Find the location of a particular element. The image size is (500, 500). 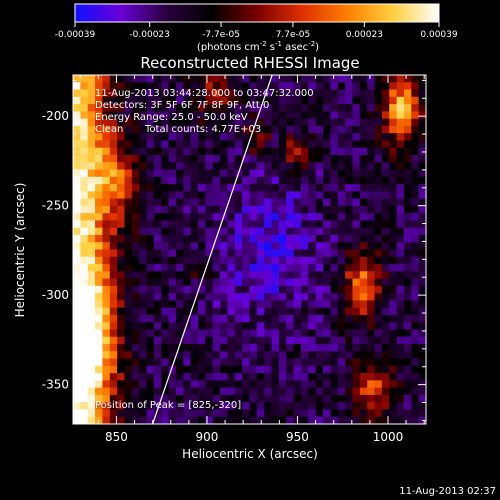

x-tick-label: 950 is located at coordinates (297, 437).